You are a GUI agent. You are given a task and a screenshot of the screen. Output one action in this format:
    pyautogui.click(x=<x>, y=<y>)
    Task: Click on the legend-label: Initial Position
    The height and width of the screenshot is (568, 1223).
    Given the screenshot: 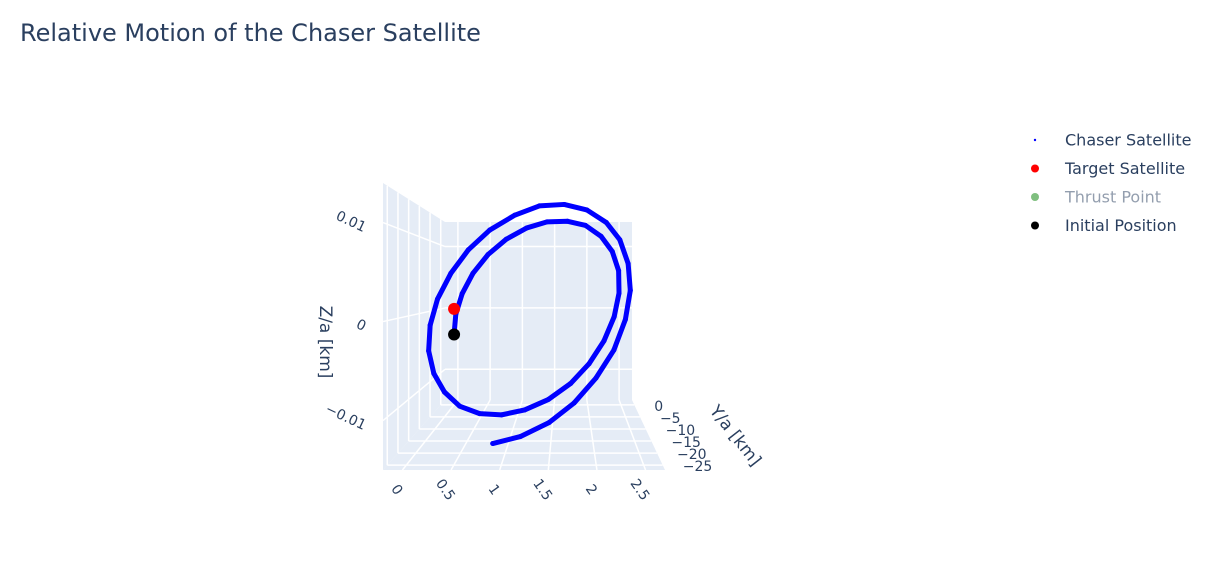 What is the action you would take?
    pyautogui.click(x=1121, y=225)
    